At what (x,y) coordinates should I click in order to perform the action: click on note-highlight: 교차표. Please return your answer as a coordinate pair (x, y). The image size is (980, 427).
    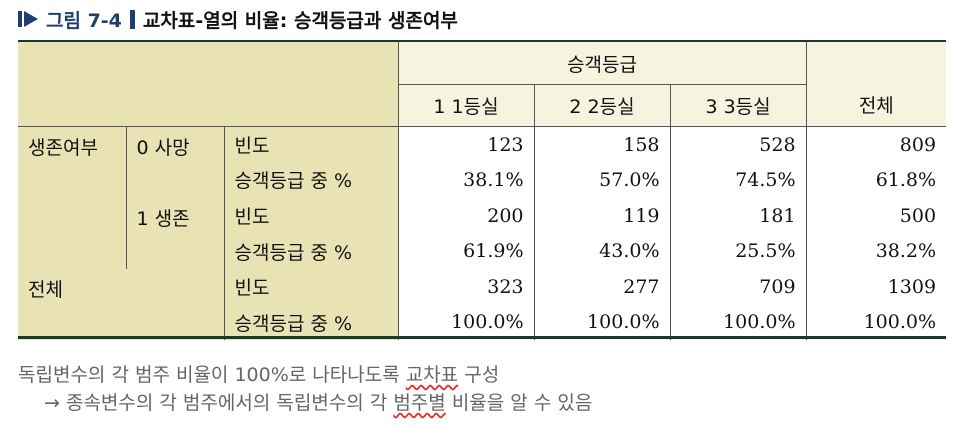
    Looking at the image, I should click on (432, 375).